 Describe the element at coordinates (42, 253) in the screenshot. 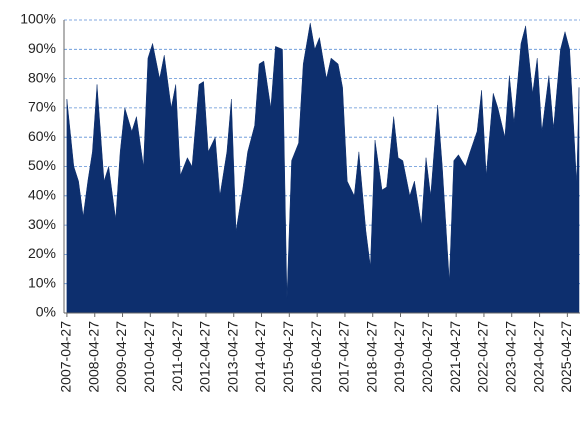

I see `y-tick-label: 20%` at that location.